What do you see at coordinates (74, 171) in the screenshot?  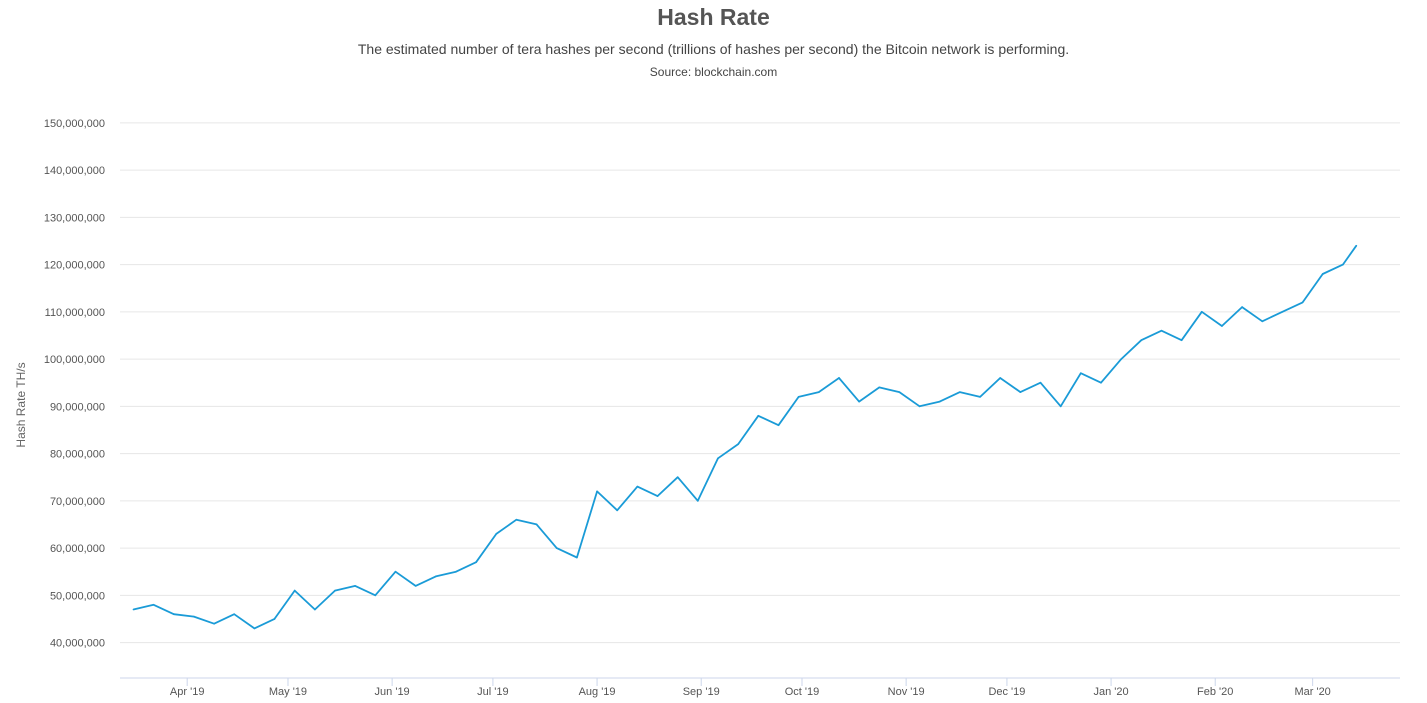 I see `y-tick-label: 140,000,000` at bounding box center [74, 171].